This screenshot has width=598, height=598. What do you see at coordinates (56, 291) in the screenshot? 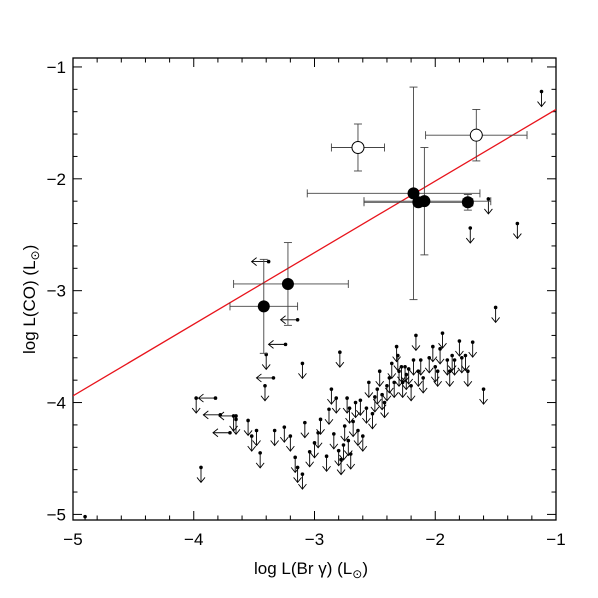
I see `y-tick-labels: −5 −4 −3 −2 −1` at bounding box center [56, 291].